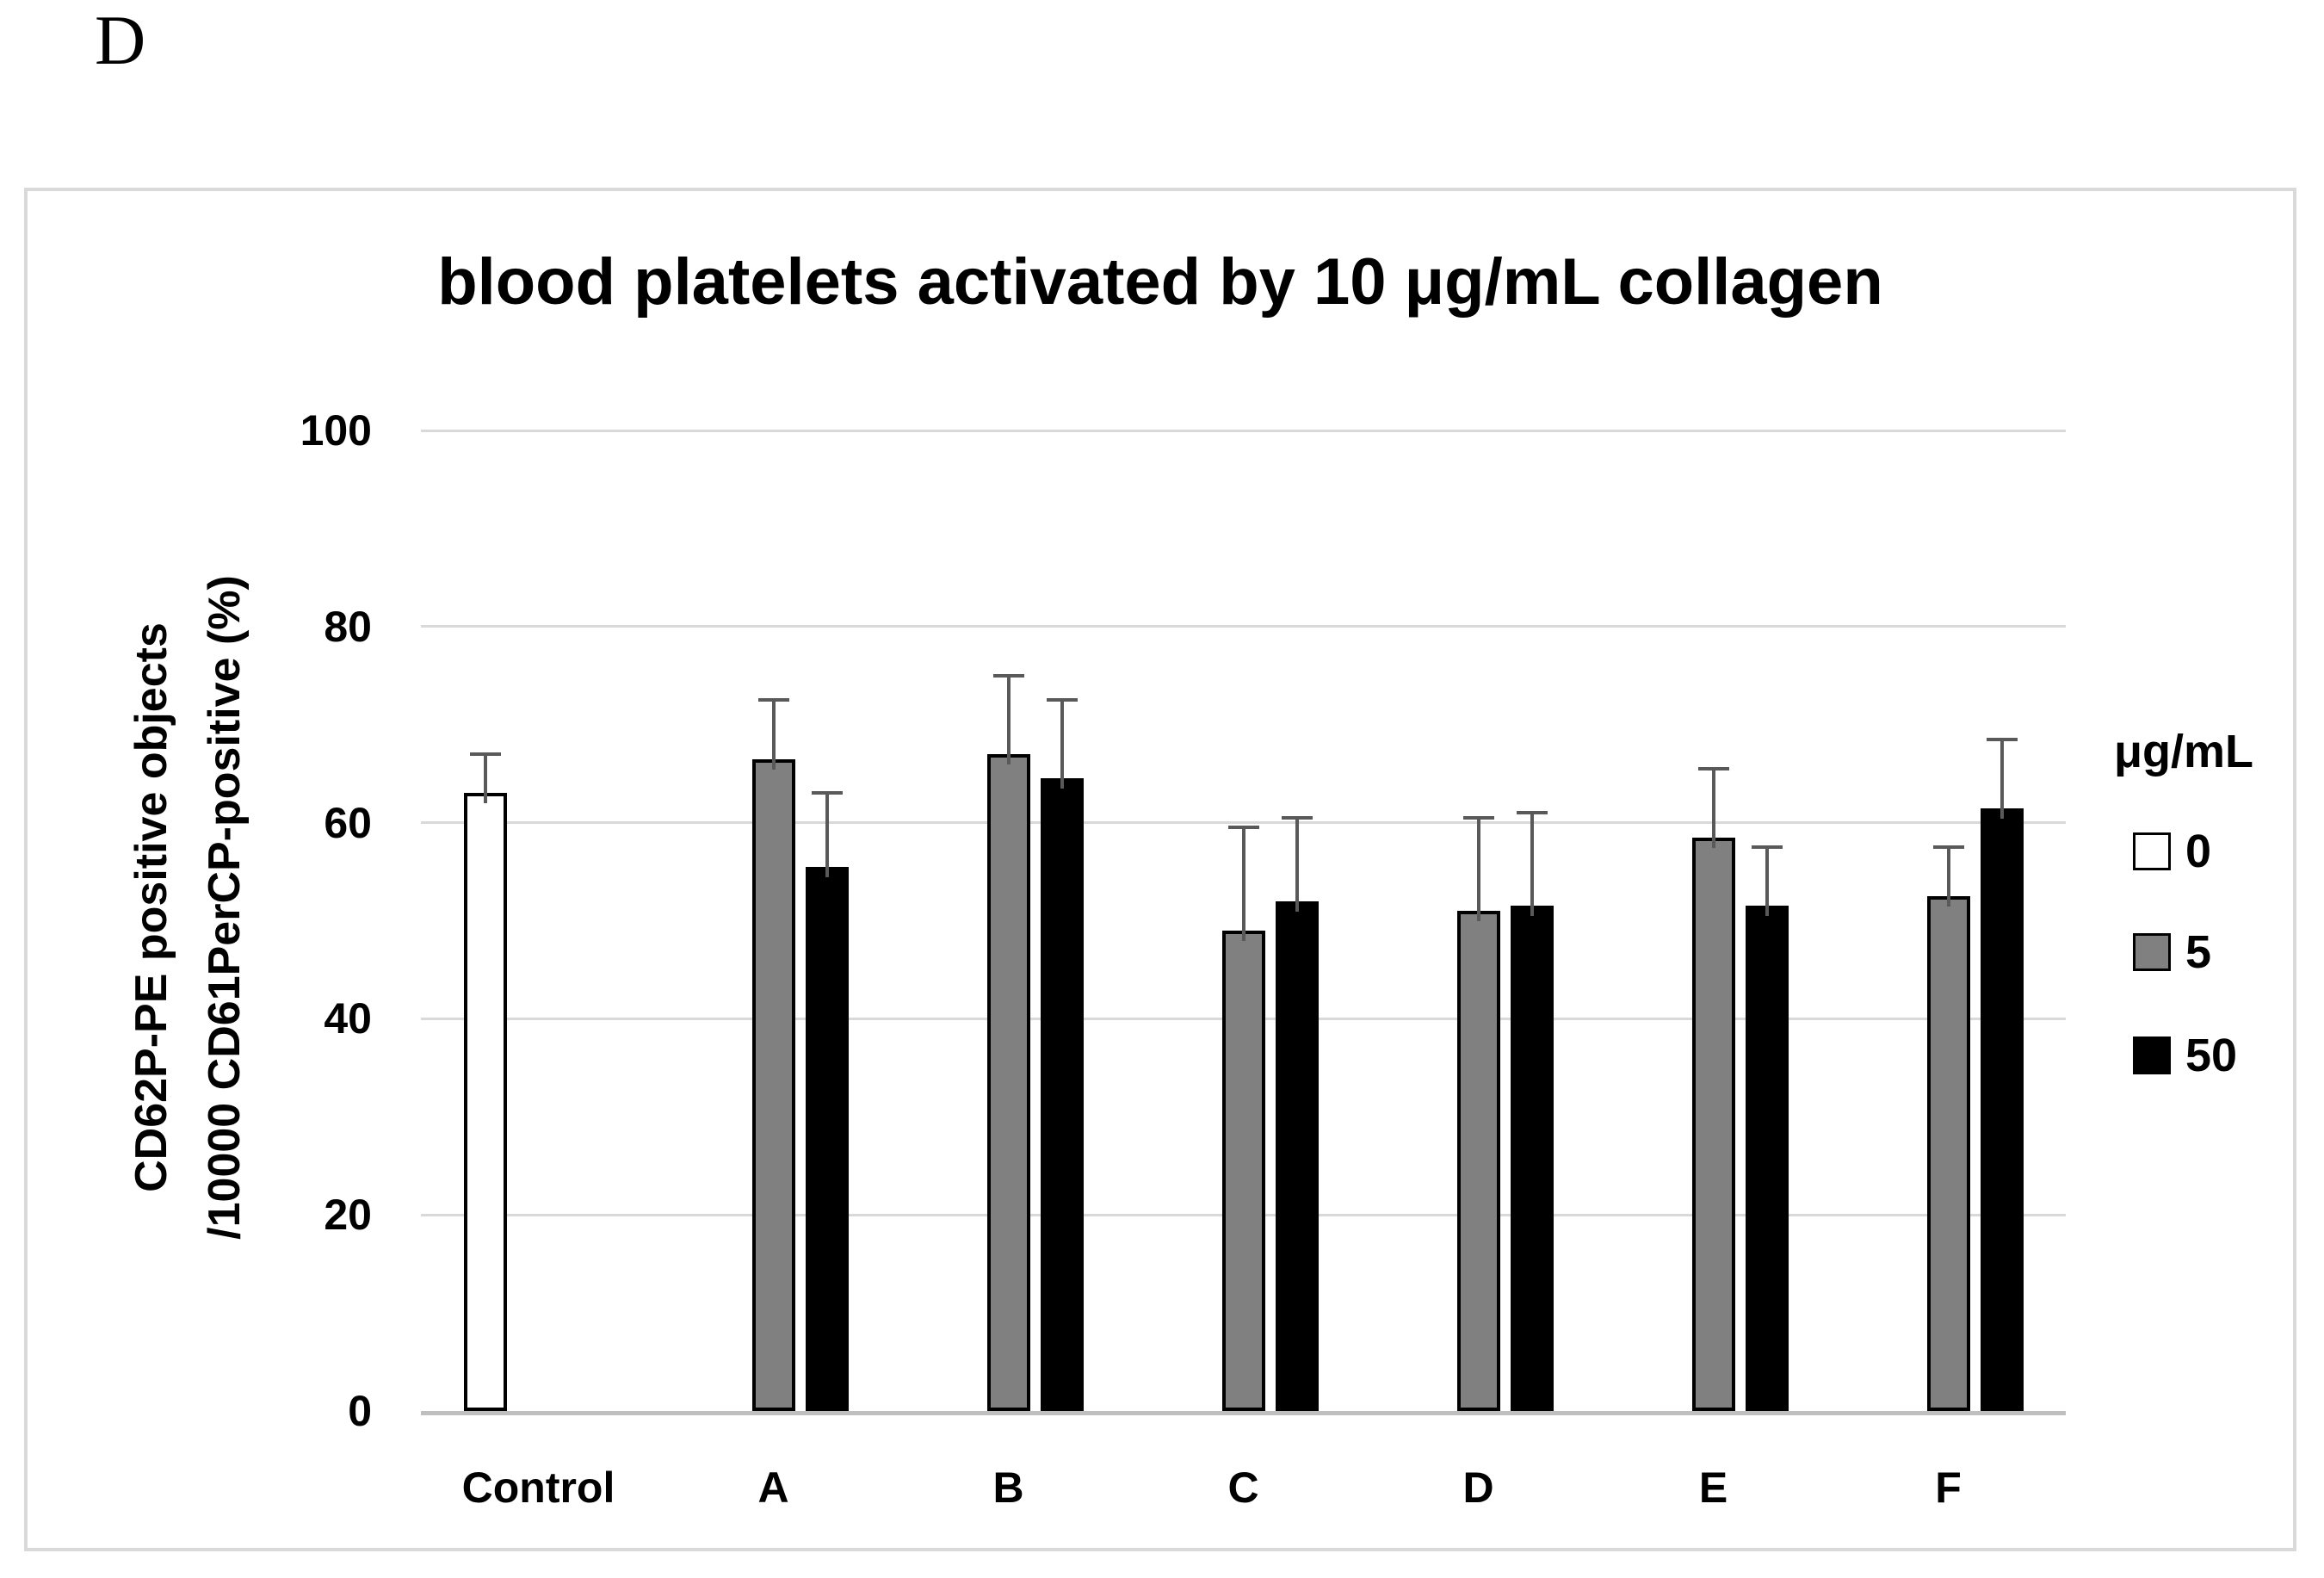 This screenshot has width=2324, height=1578. What do you see at coordinates (360, 1411) in the screenshot?
I see `y-tick-label: 0` at bounding box center [360, 1411].